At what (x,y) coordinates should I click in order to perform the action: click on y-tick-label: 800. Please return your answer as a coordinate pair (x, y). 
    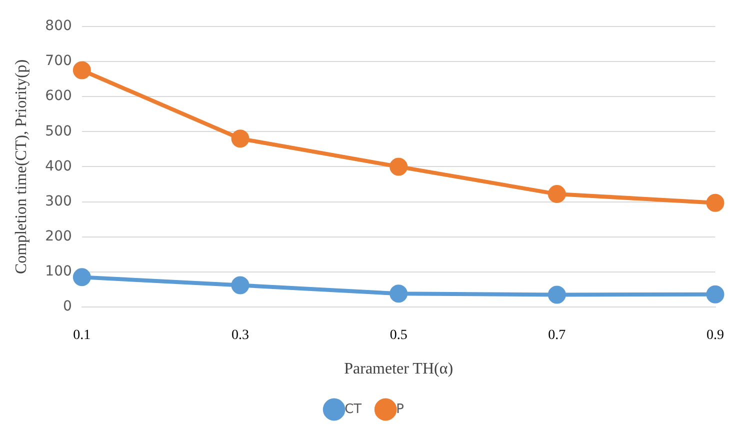
    Looking at the image, I should click on (58, 26).